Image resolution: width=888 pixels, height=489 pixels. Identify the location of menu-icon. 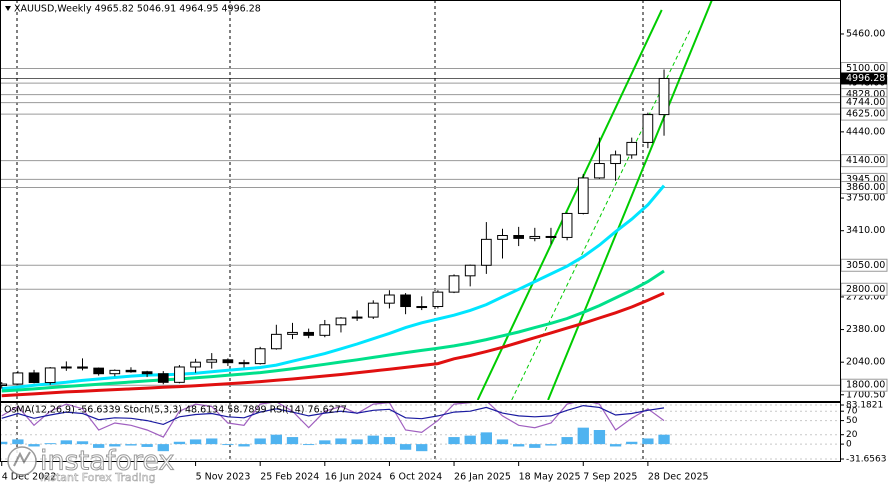
(8, 8).